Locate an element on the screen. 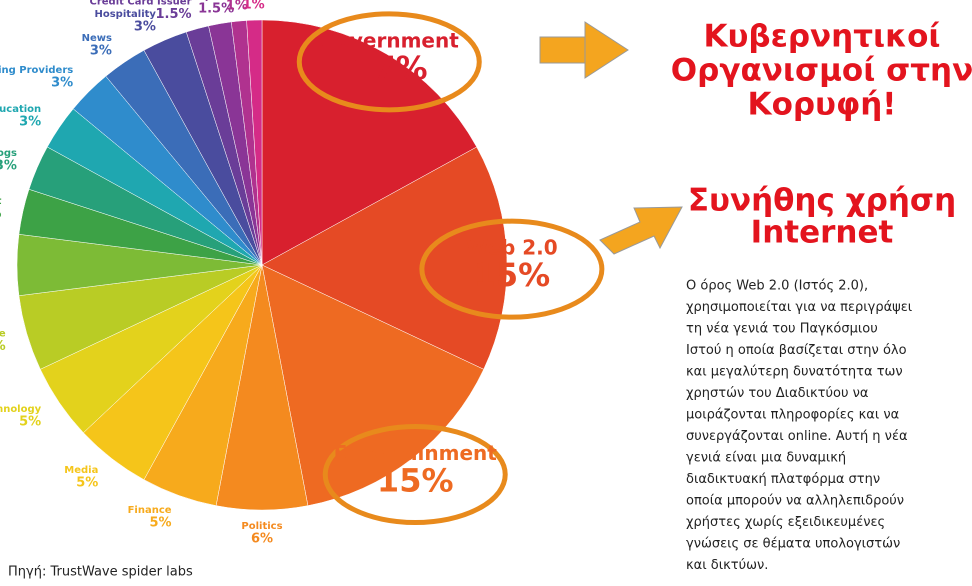  slice-label: Credit Card Issuer is located at coordinates (141, 3).